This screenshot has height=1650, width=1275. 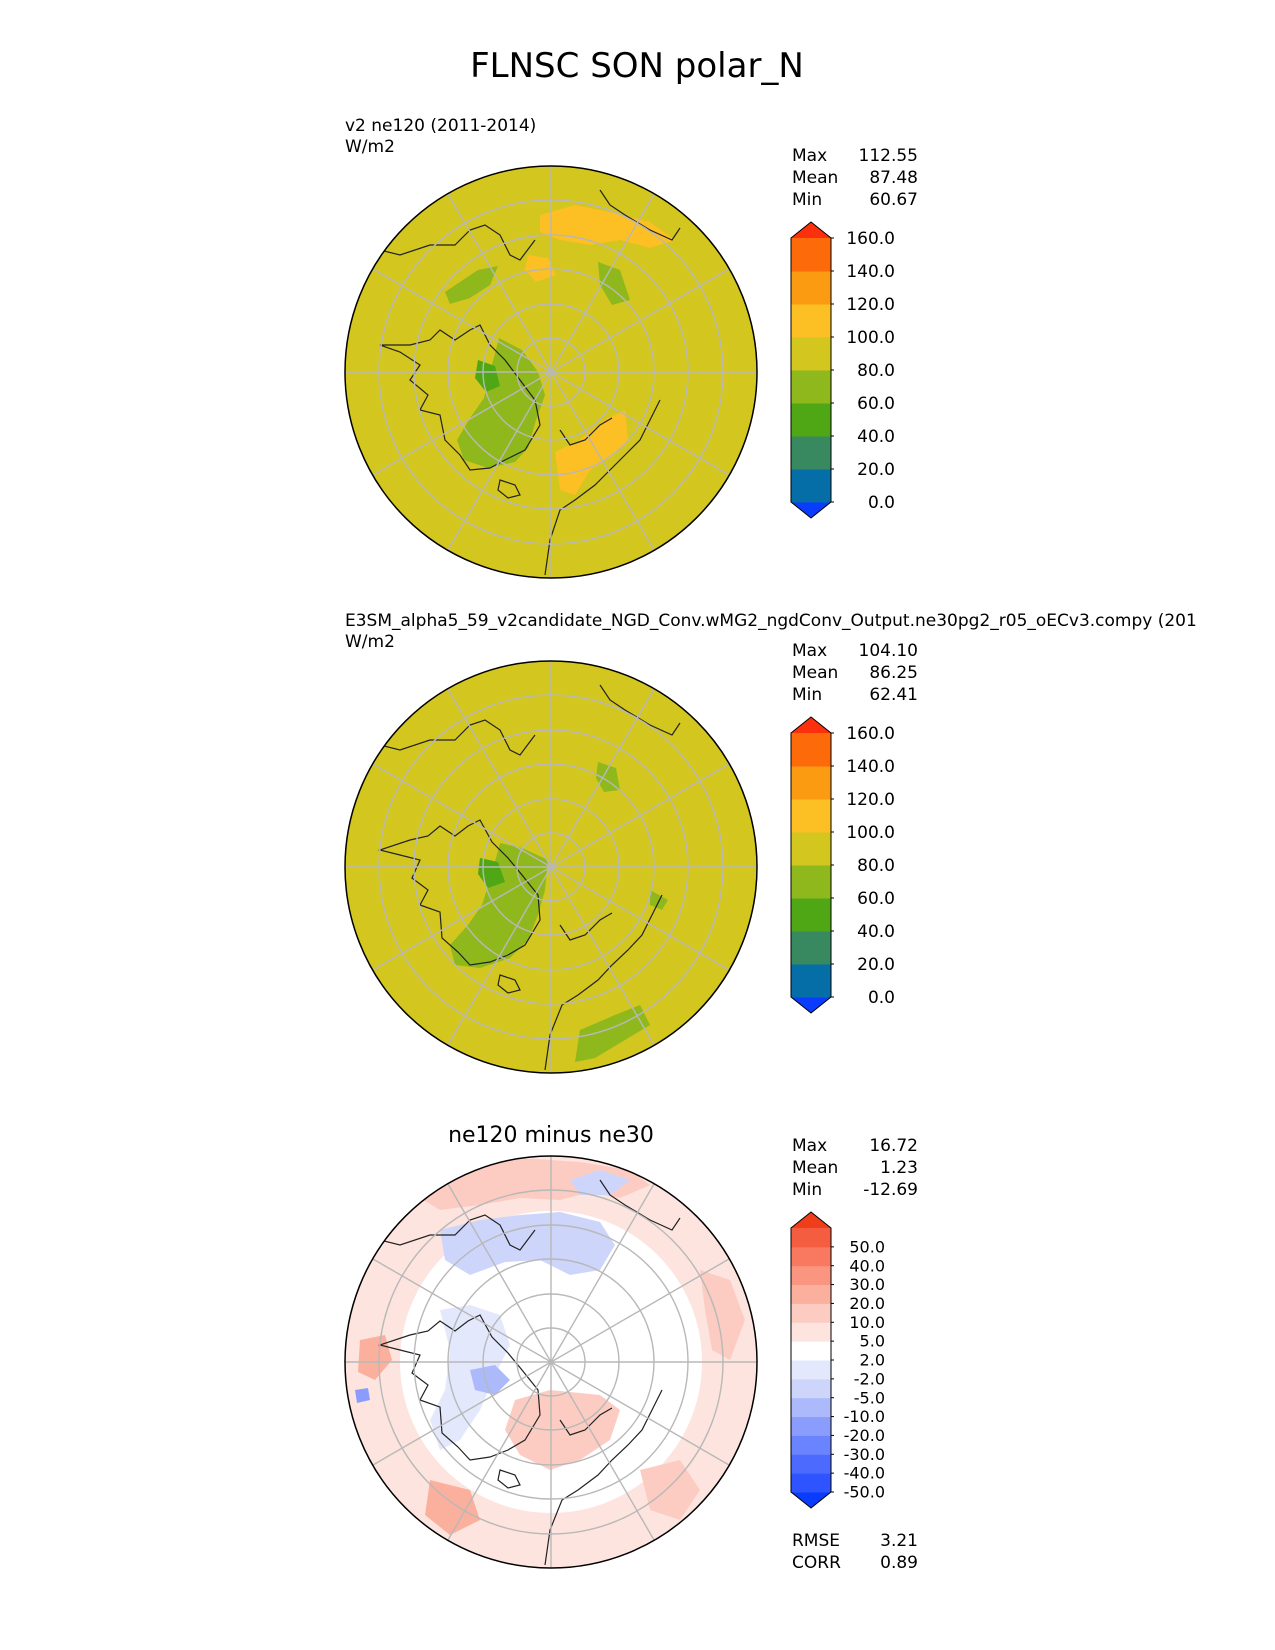 I want to click on colorbar-tick-label: 50.0, so click(x=867, y=1246).